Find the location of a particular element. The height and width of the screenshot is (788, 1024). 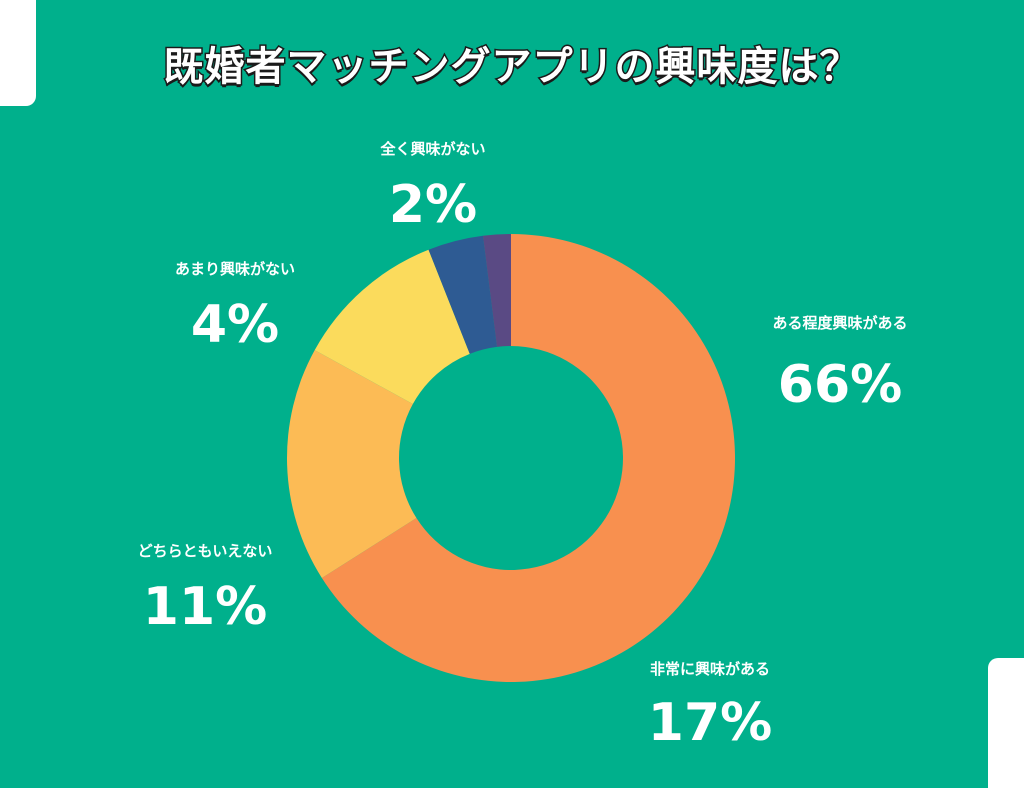

slice-value-3: 4% is located at coordinates (235, 325).